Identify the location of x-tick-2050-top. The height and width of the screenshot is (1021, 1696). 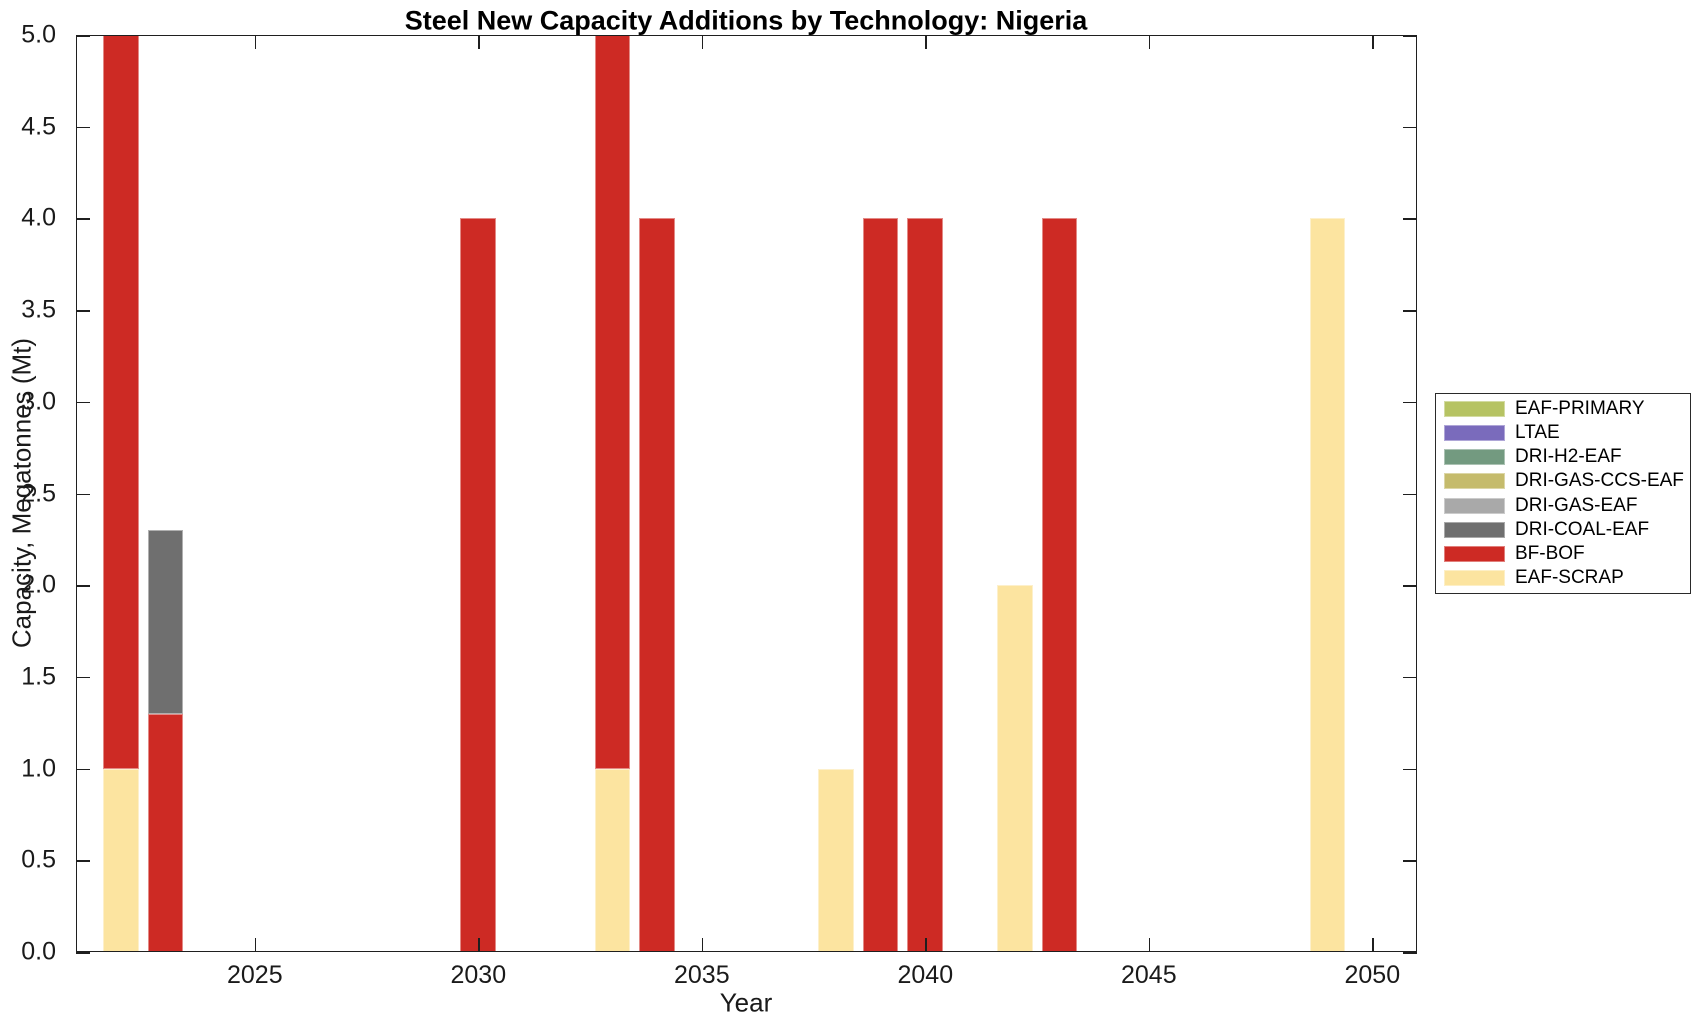
(1373, 42).